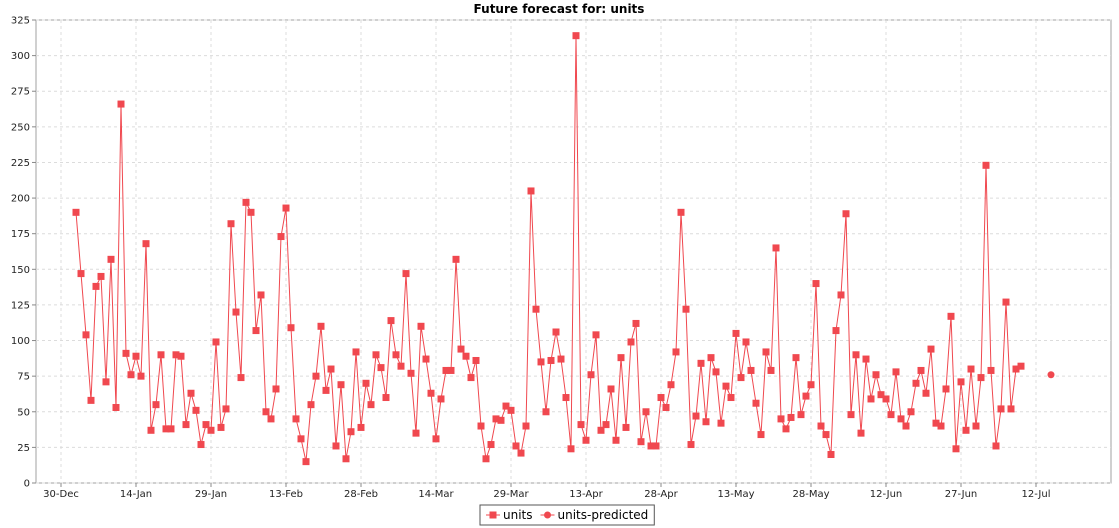  What do you see at coordinates (23, 377) in the screenshot?
I see `y-tick-label: 75` at bounding box center [23, 377].